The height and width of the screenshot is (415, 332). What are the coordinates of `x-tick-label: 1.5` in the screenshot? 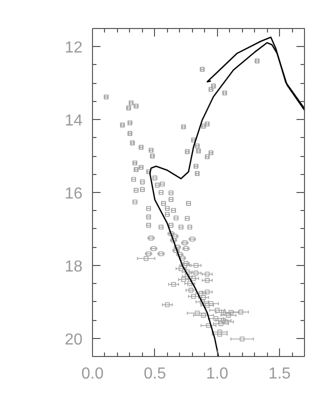 It's located at (279, 374).